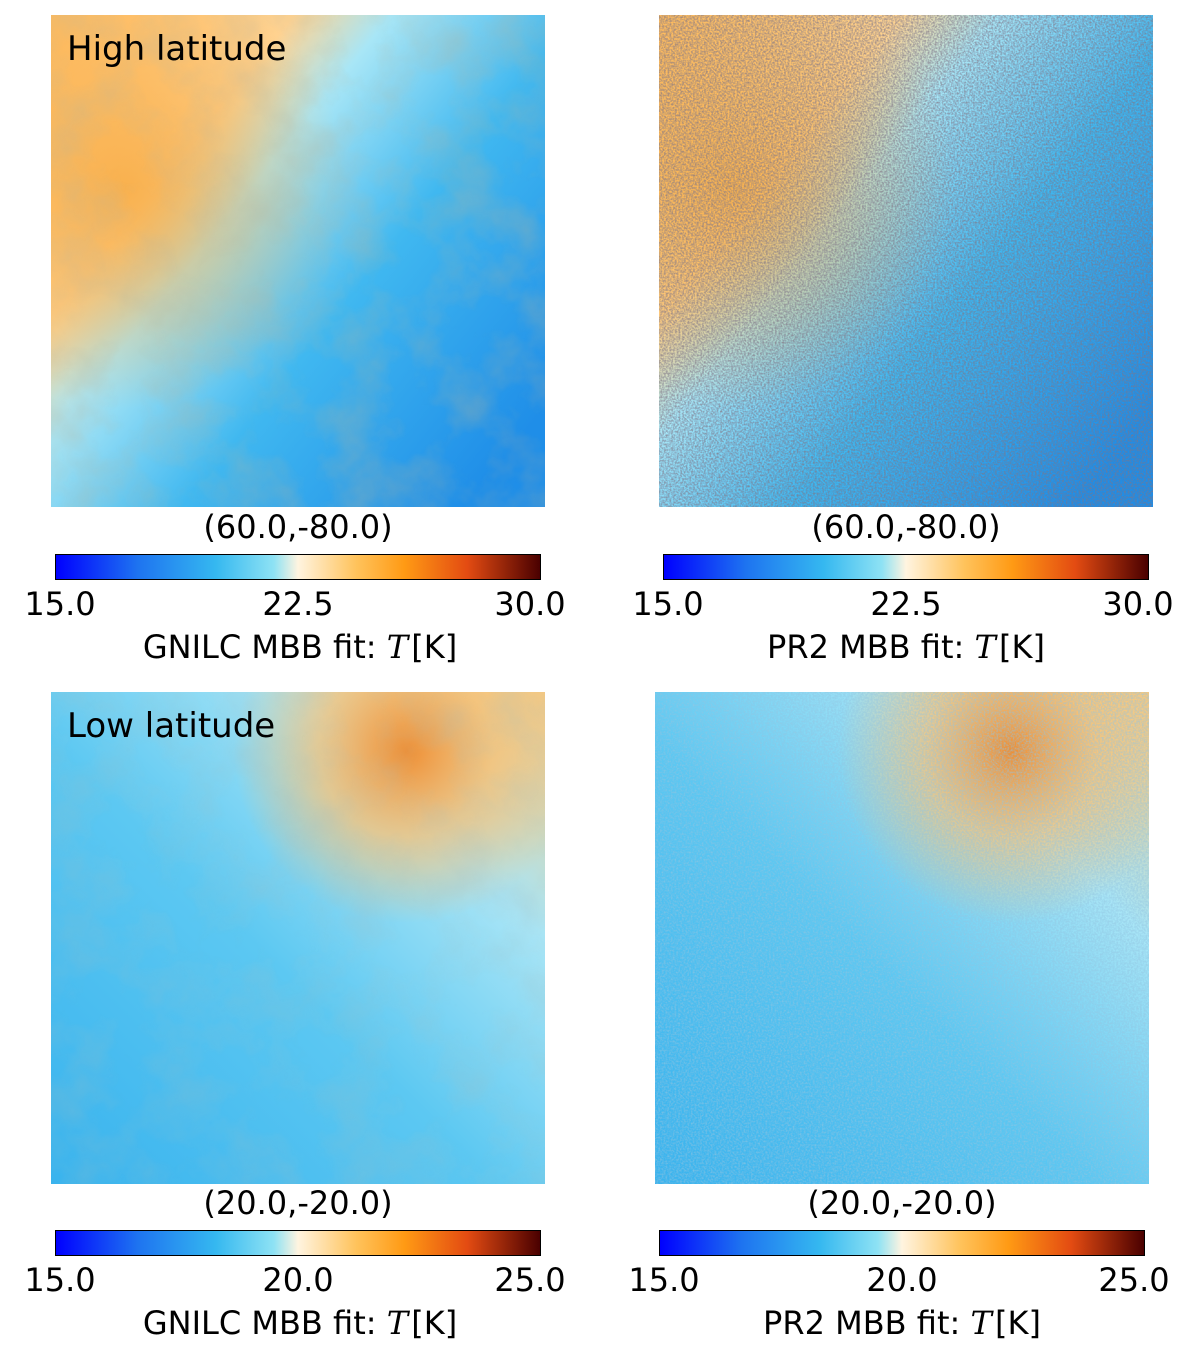 Image resolution: width=1200 pixels, height=1355 pixels. What do you see at coordinates (177, 49) in the screenshot?
I see `panel-label-high-latitude: High latitude` at bounding box center [177, 49].